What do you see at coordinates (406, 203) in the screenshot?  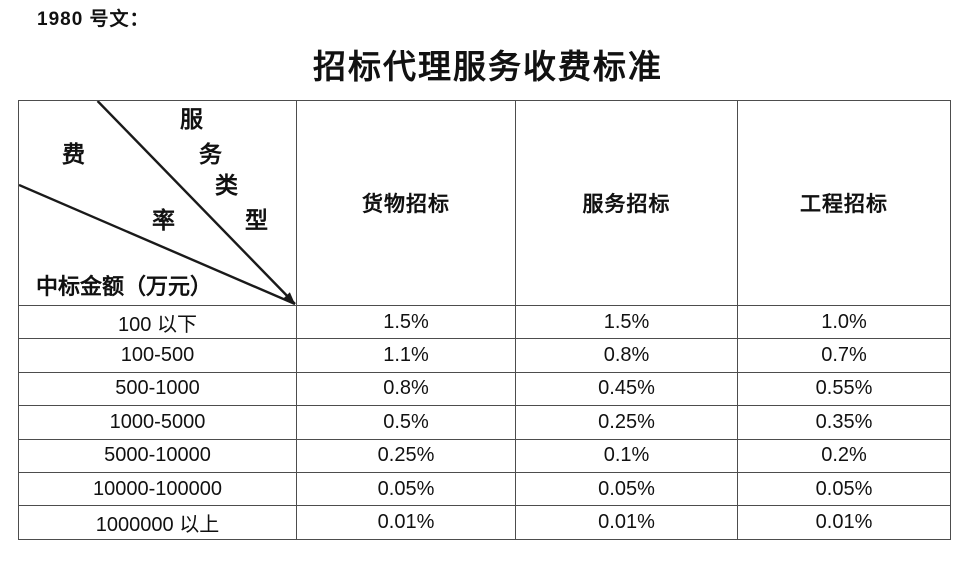 I see `column-header-goods: 货物招标` at bounding box center [406, 203].